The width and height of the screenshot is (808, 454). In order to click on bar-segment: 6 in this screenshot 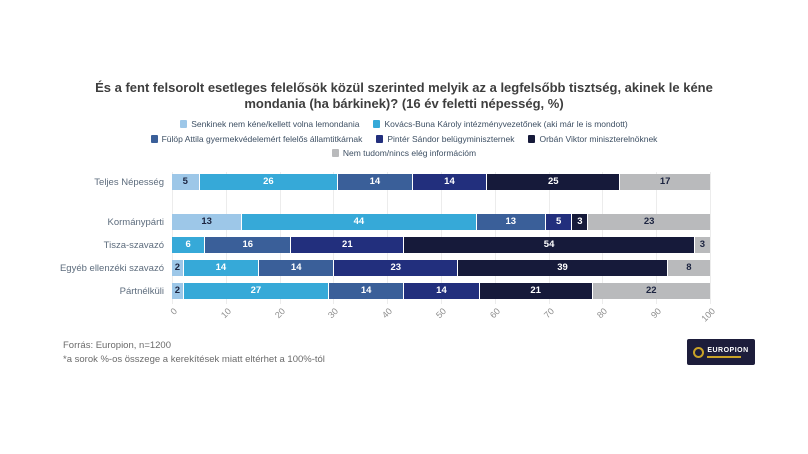, I will do `click(188, 245)`.